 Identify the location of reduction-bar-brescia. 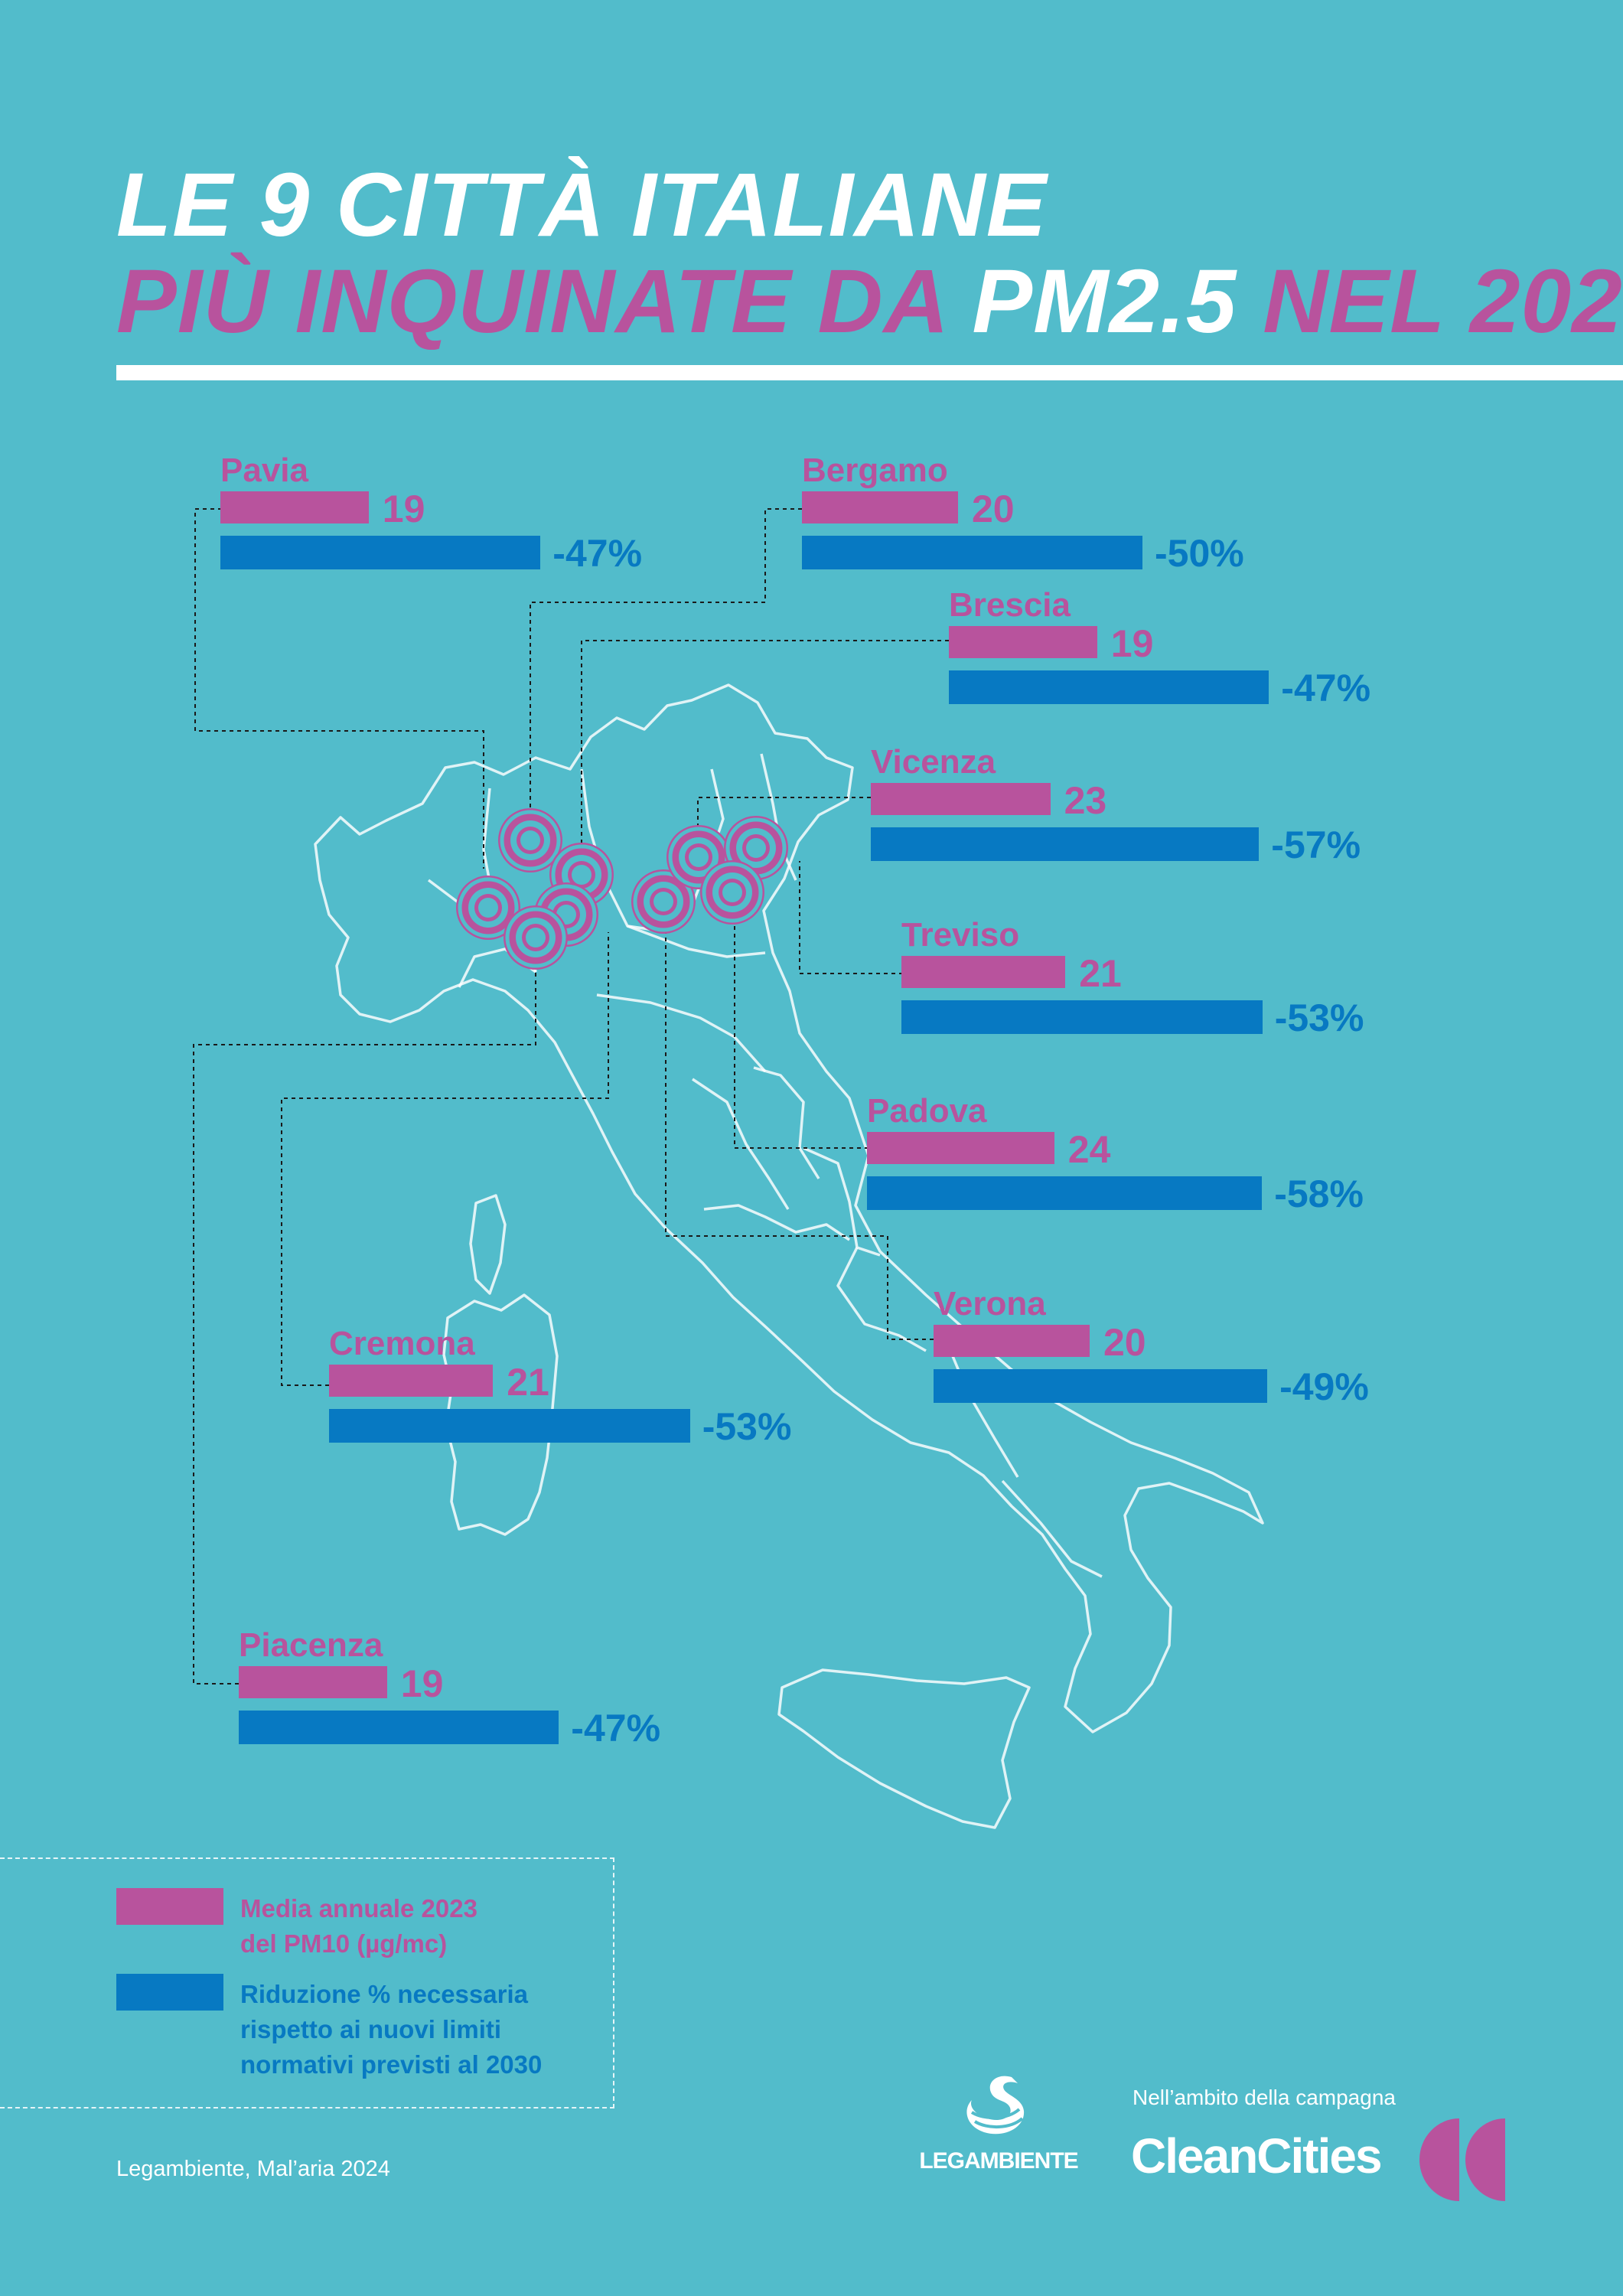
(1109, 687).